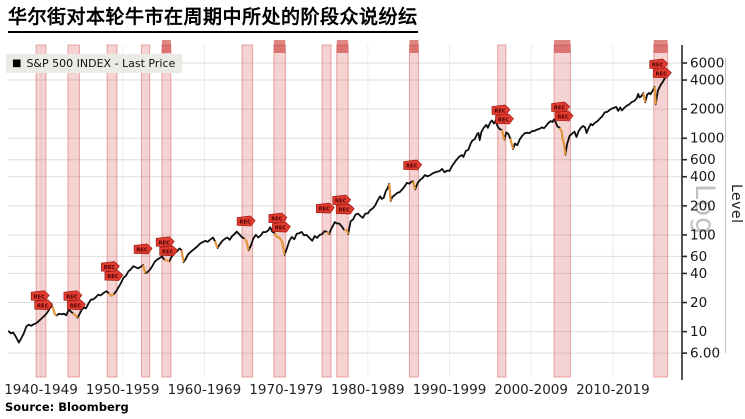  I want to click on y-tick-label: 10, so click(698, 332).